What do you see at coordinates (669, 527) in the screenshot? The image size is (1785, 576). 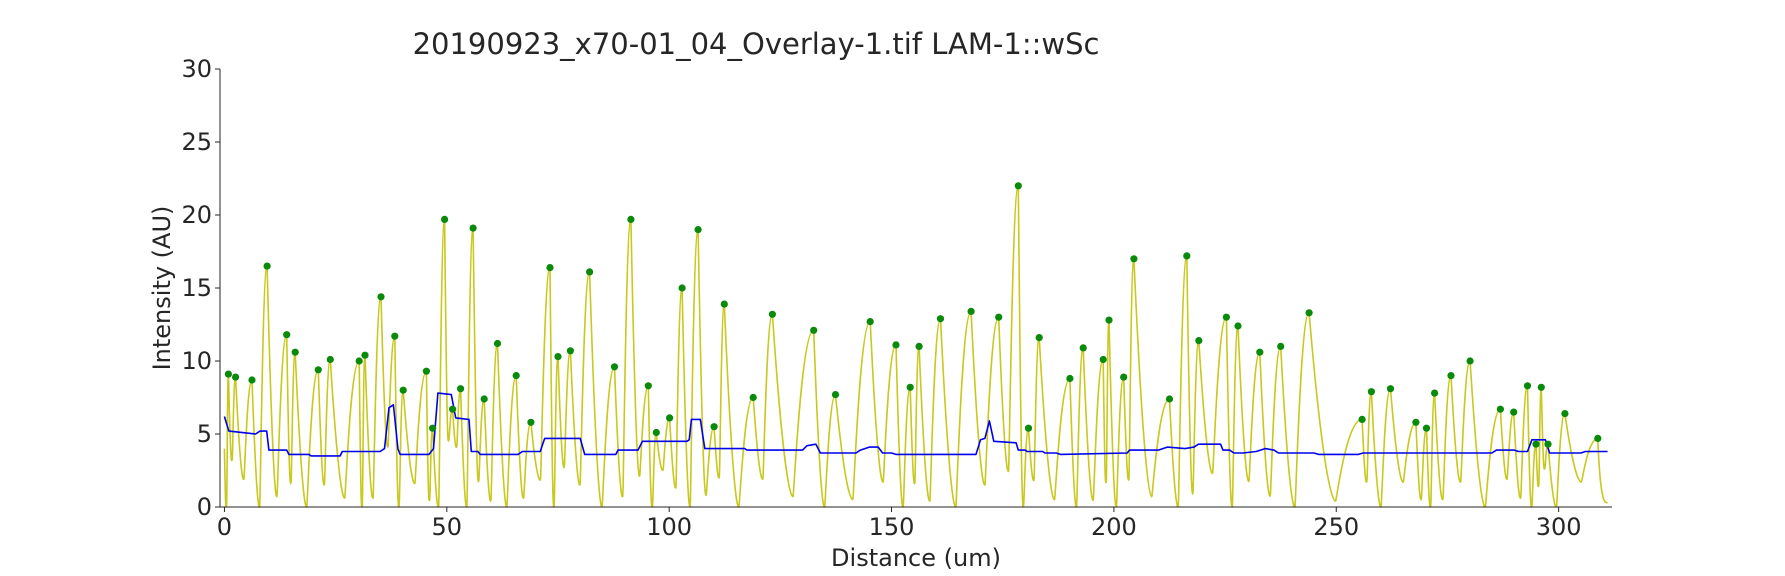 I see `x-tick-label: 100` at bounding box center [669, 527].